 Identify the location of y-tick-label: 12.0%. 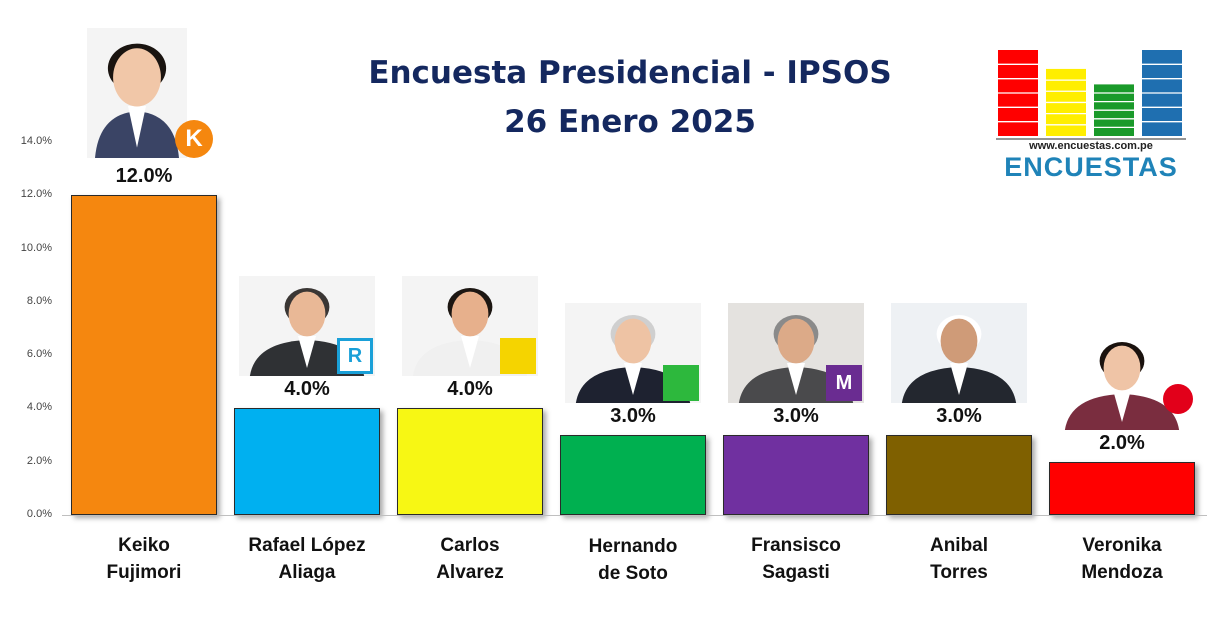
(36, 194).